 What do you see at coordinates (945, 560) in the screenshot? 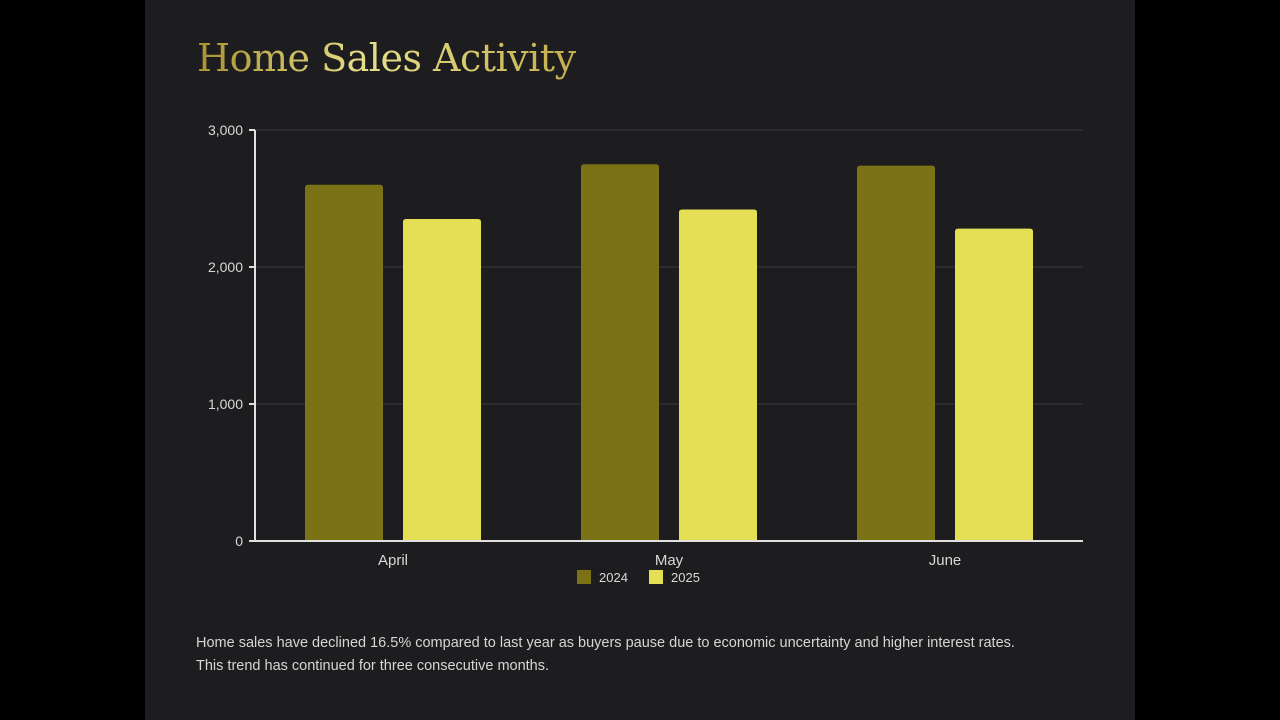
I see `x-tick-label: June` at bounding box center [945, 560].